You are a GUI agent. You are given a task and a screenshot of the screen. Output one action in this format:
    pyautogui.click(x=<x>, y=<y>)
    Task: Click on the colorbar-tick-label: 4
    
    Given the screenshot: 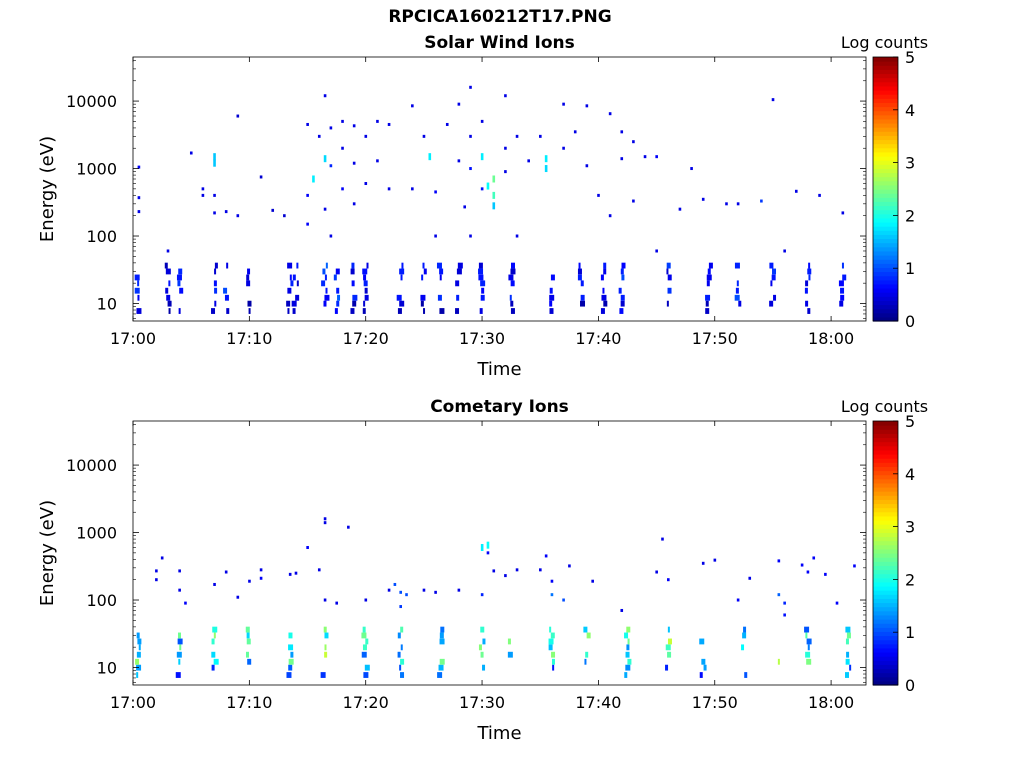 What is the action you would take?
    pyautogui.click(x=910, y=474)
    